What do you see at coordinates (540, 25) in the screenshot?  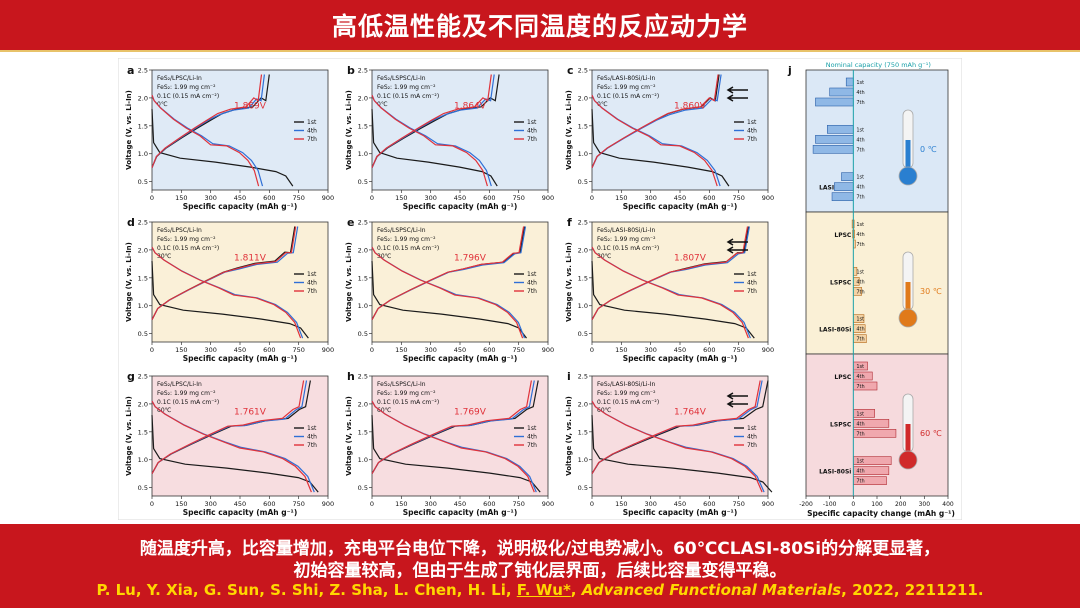 I see `page-title: 高低温性能及不同温度的反应动力学` at bounding box center [540, 25].